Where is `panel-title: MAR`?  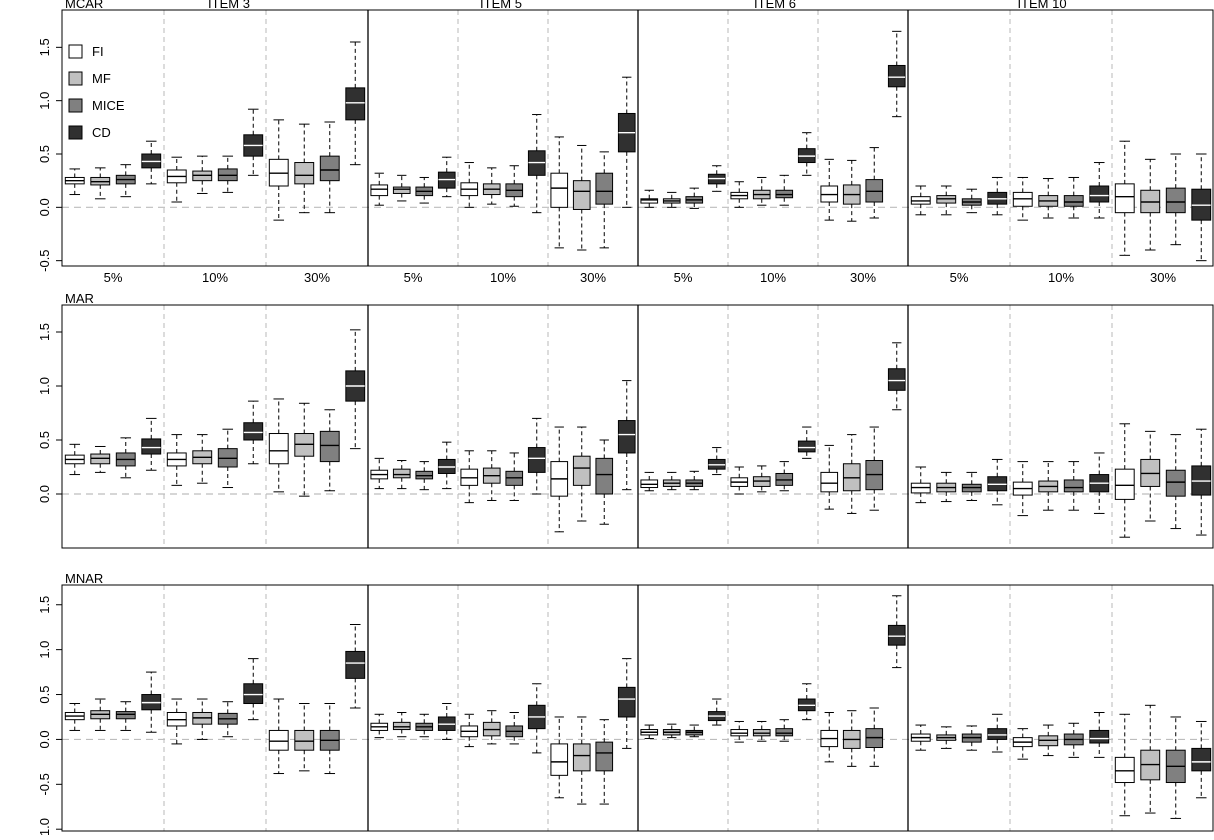
panel-title: MAR is located at coordinates (79, 298).